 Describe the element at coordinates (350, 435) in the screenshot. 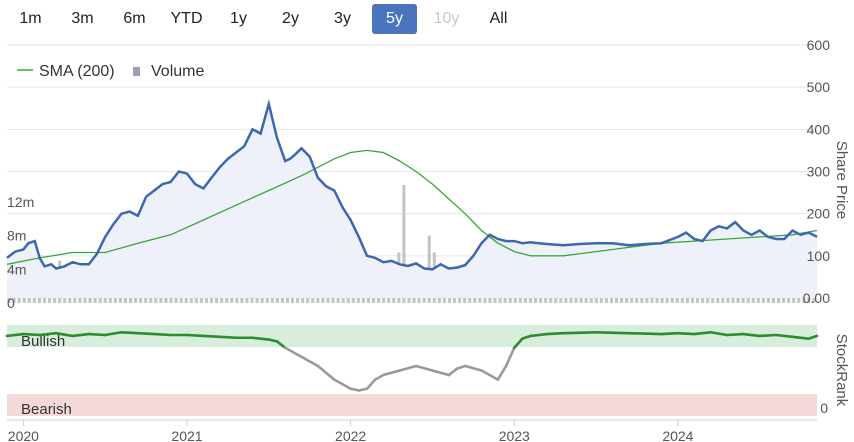

I see `time-axis-tick-label: 2022` at that location.